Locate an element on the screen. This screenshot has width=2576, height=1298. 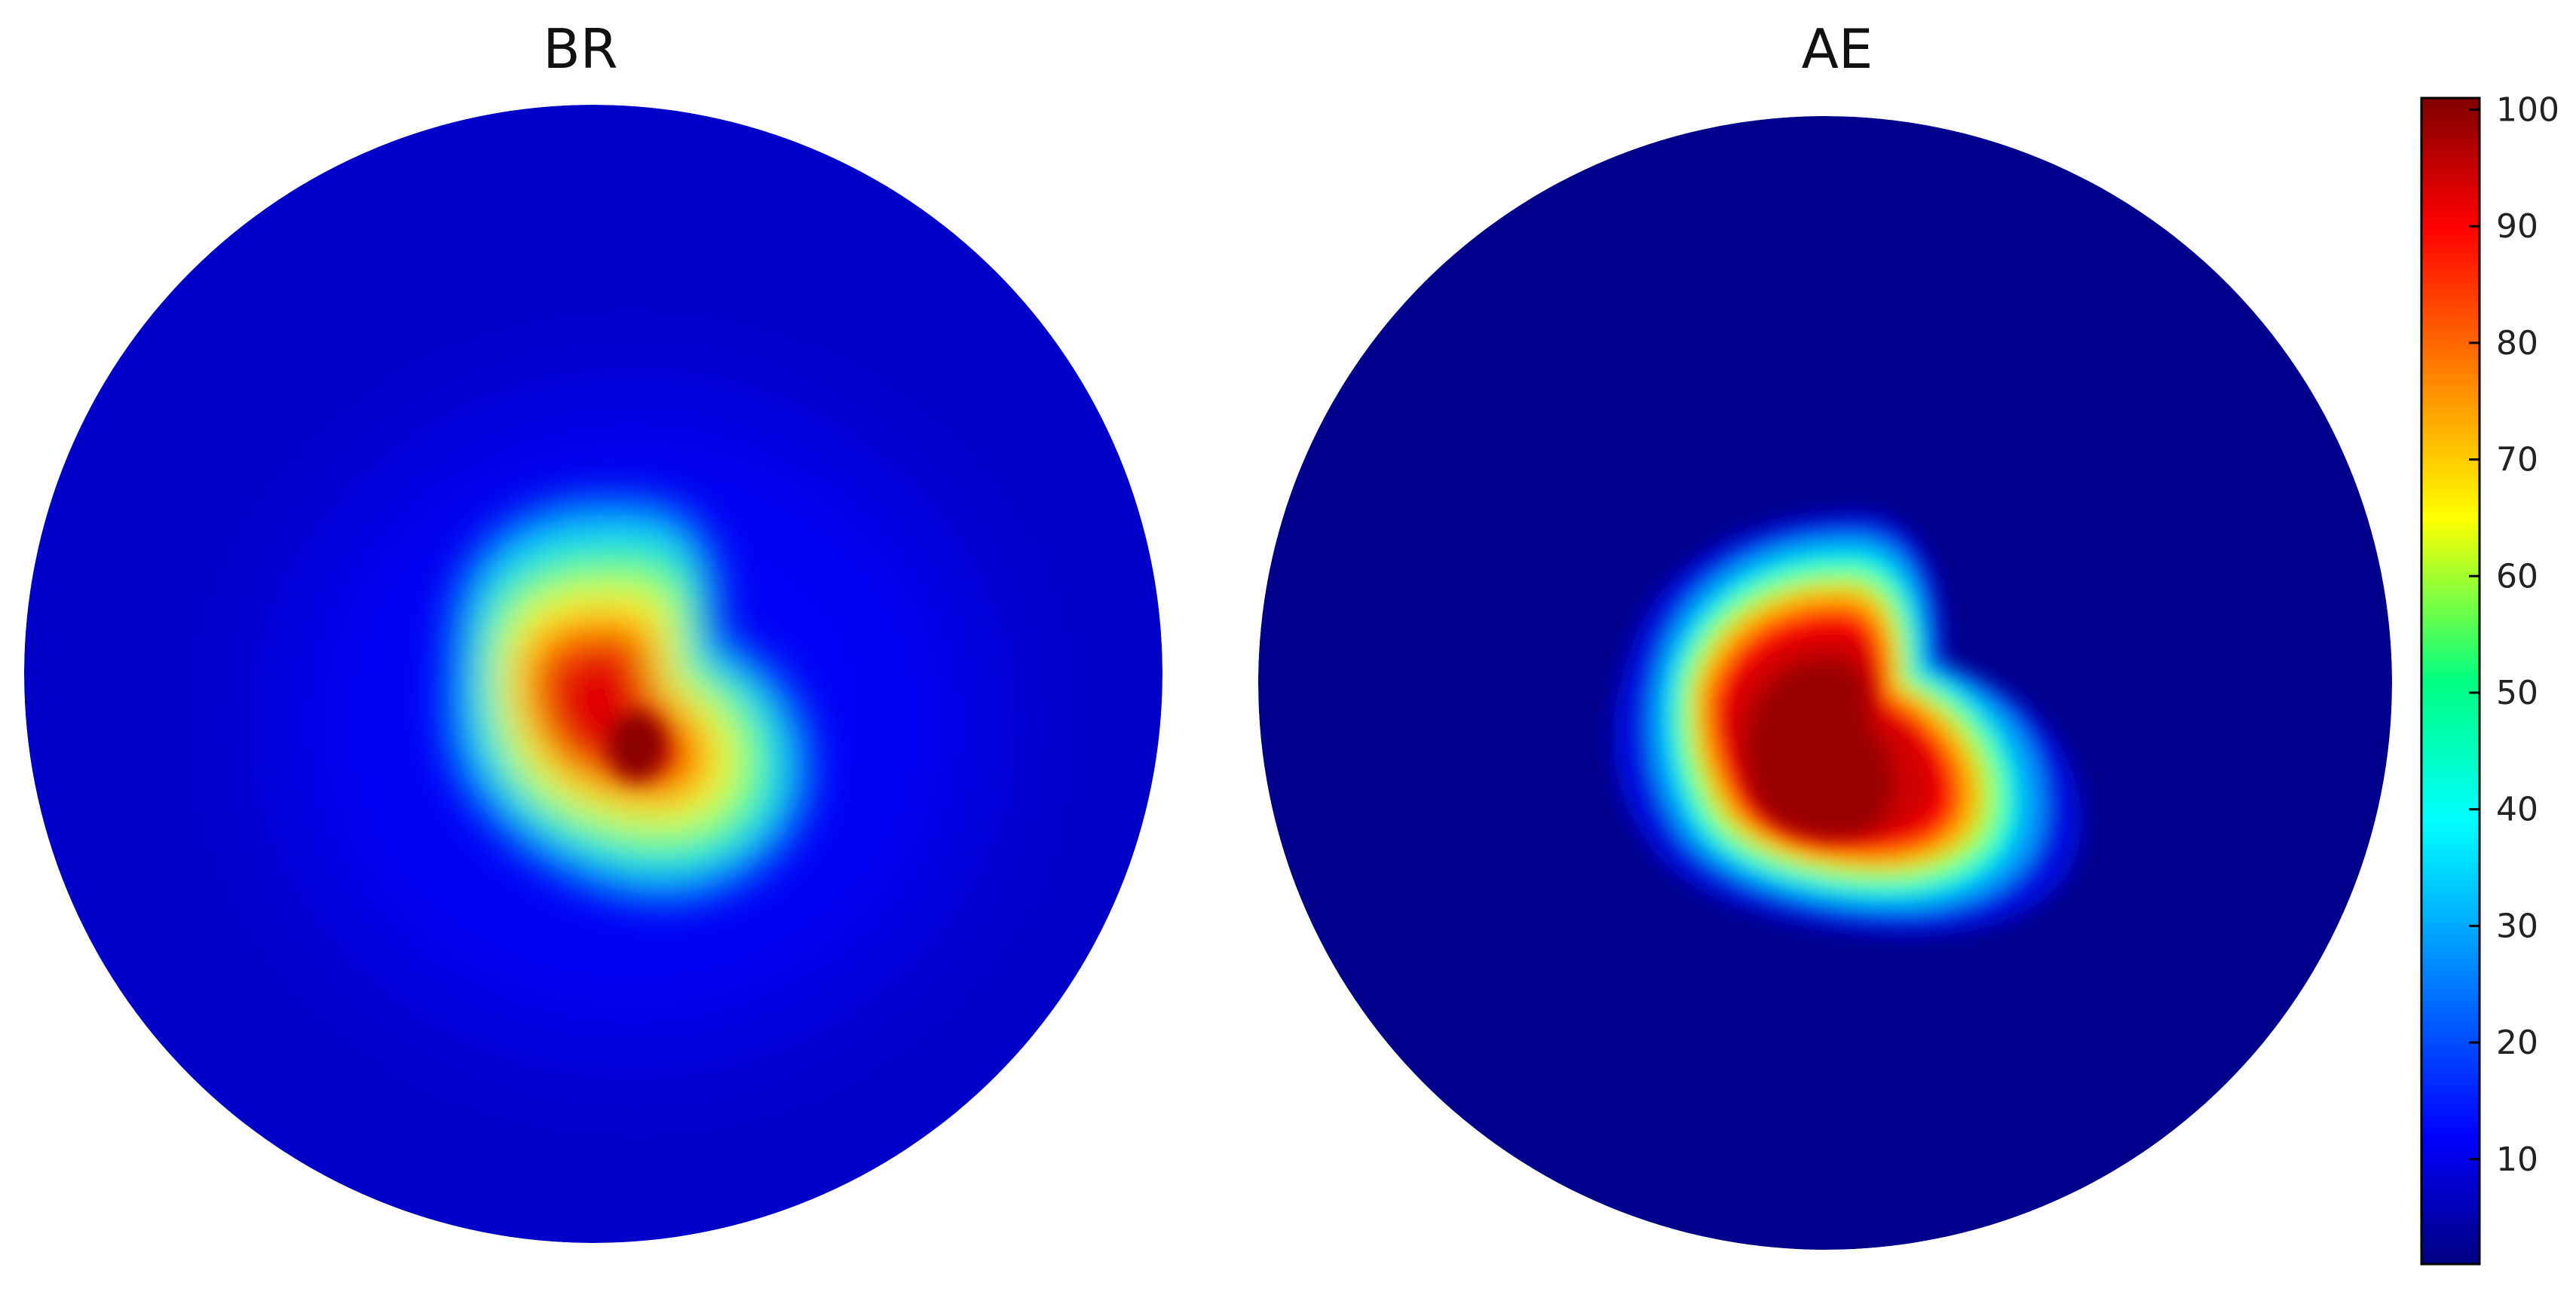
colorbar-tick-label: 10 is located at coordinates (2517, 1159).